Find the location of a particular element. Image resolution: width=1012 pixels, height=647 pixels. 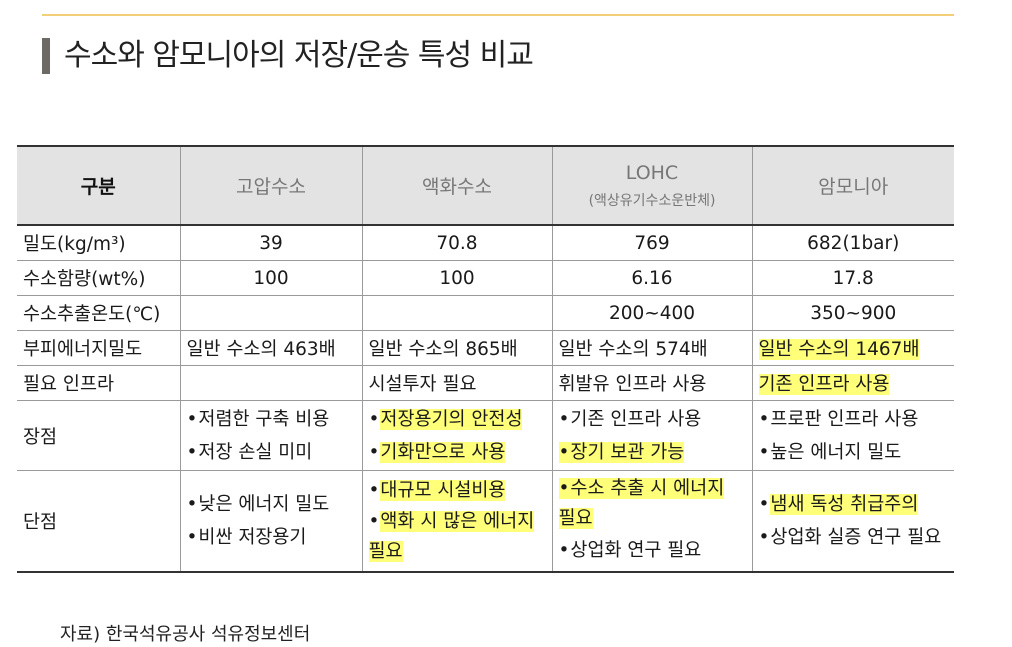

bullet-list: •기존 인프라 사용 •장기 보관 가능 is located at coordinates (652, 436).